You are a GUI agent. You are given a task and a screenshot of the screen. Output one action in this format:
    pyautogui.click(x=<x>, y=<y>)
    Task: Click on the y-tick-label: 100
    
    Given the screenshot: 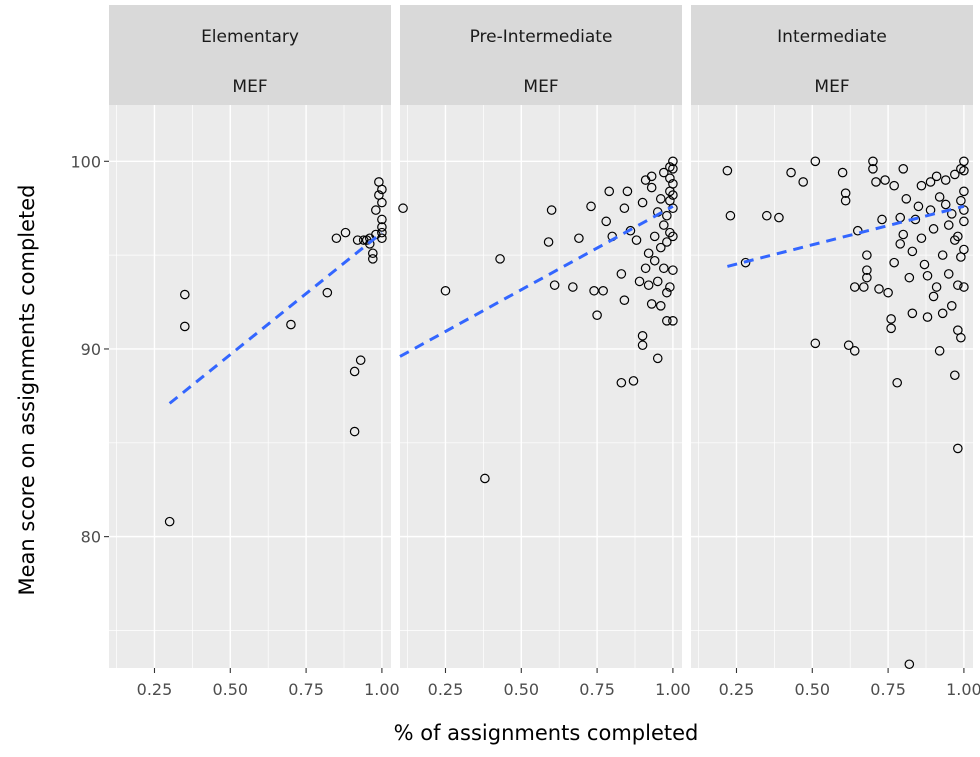 What is the action you would take?
    pyautogui.click(x=85, y=161)
    